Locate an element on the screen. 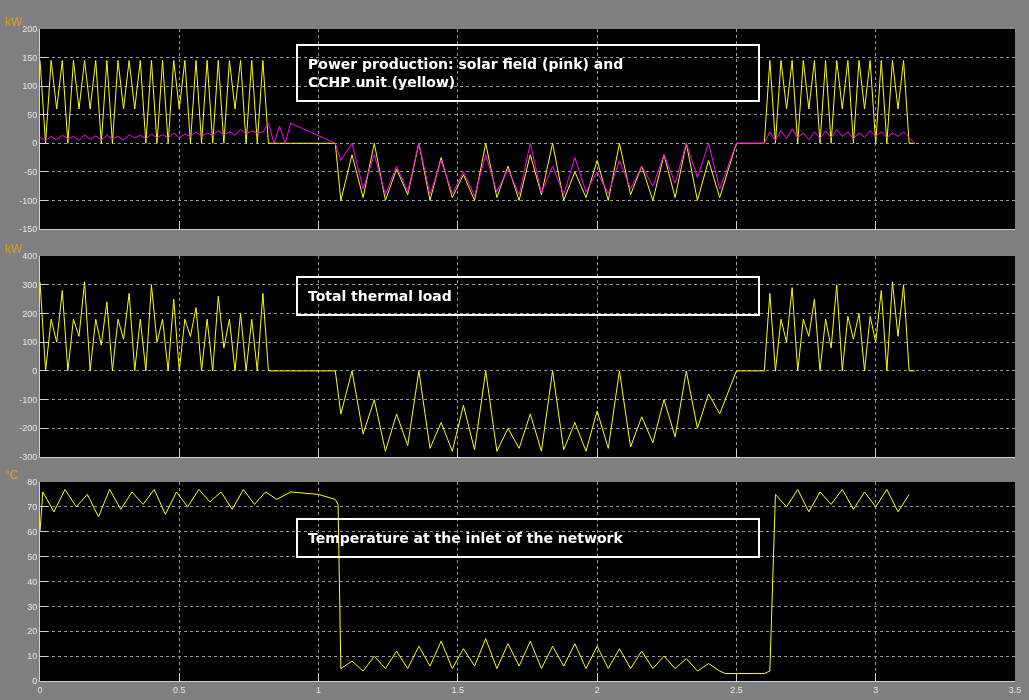 The image size is (1029, 700). y-tick-label: 80 is located at coordinates (32, 482).